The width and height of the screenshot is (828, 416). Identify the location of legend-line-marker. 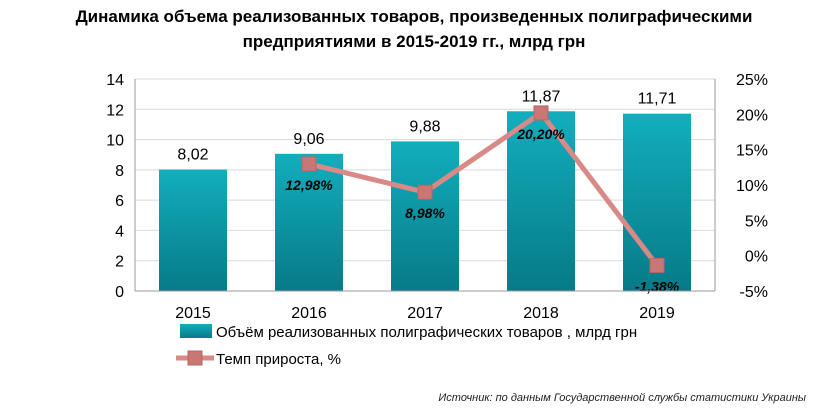
(195, 358).